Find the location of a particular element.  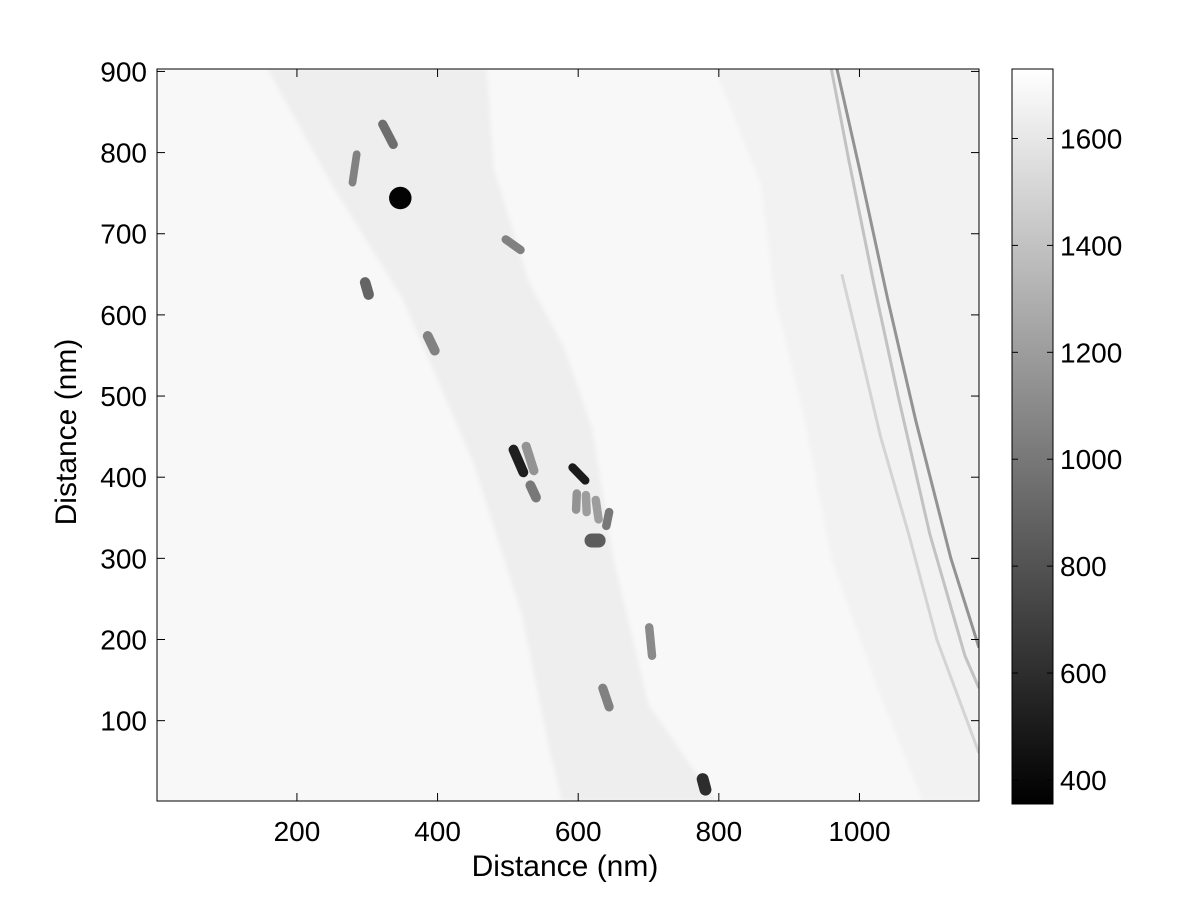

colorbar-tick-label: 1400 is located at coordinates (1091, 245).